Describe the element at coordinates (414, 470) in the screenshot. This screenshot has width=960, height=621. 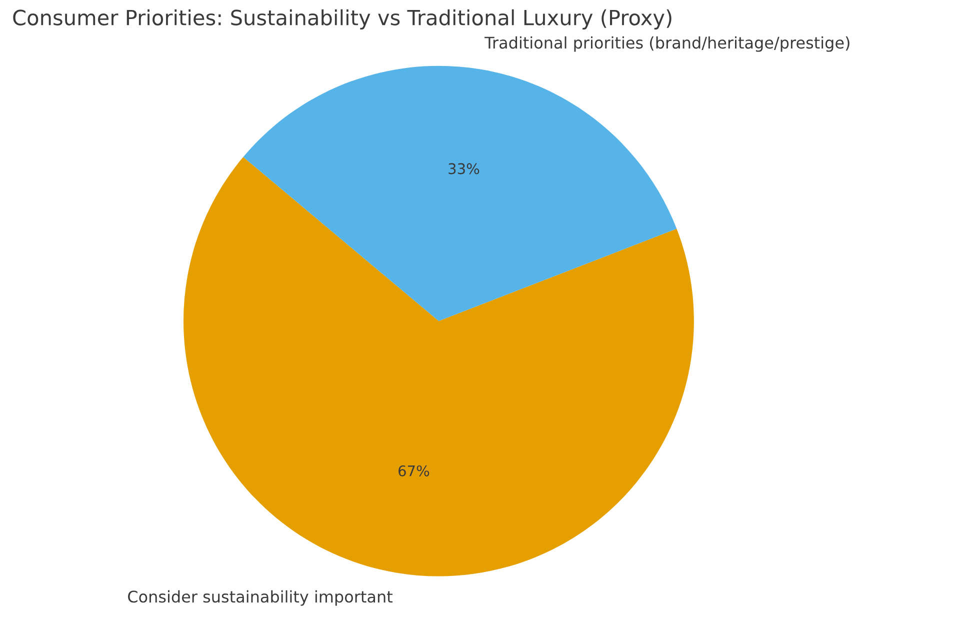
I see `data-label: 67%` at that location.